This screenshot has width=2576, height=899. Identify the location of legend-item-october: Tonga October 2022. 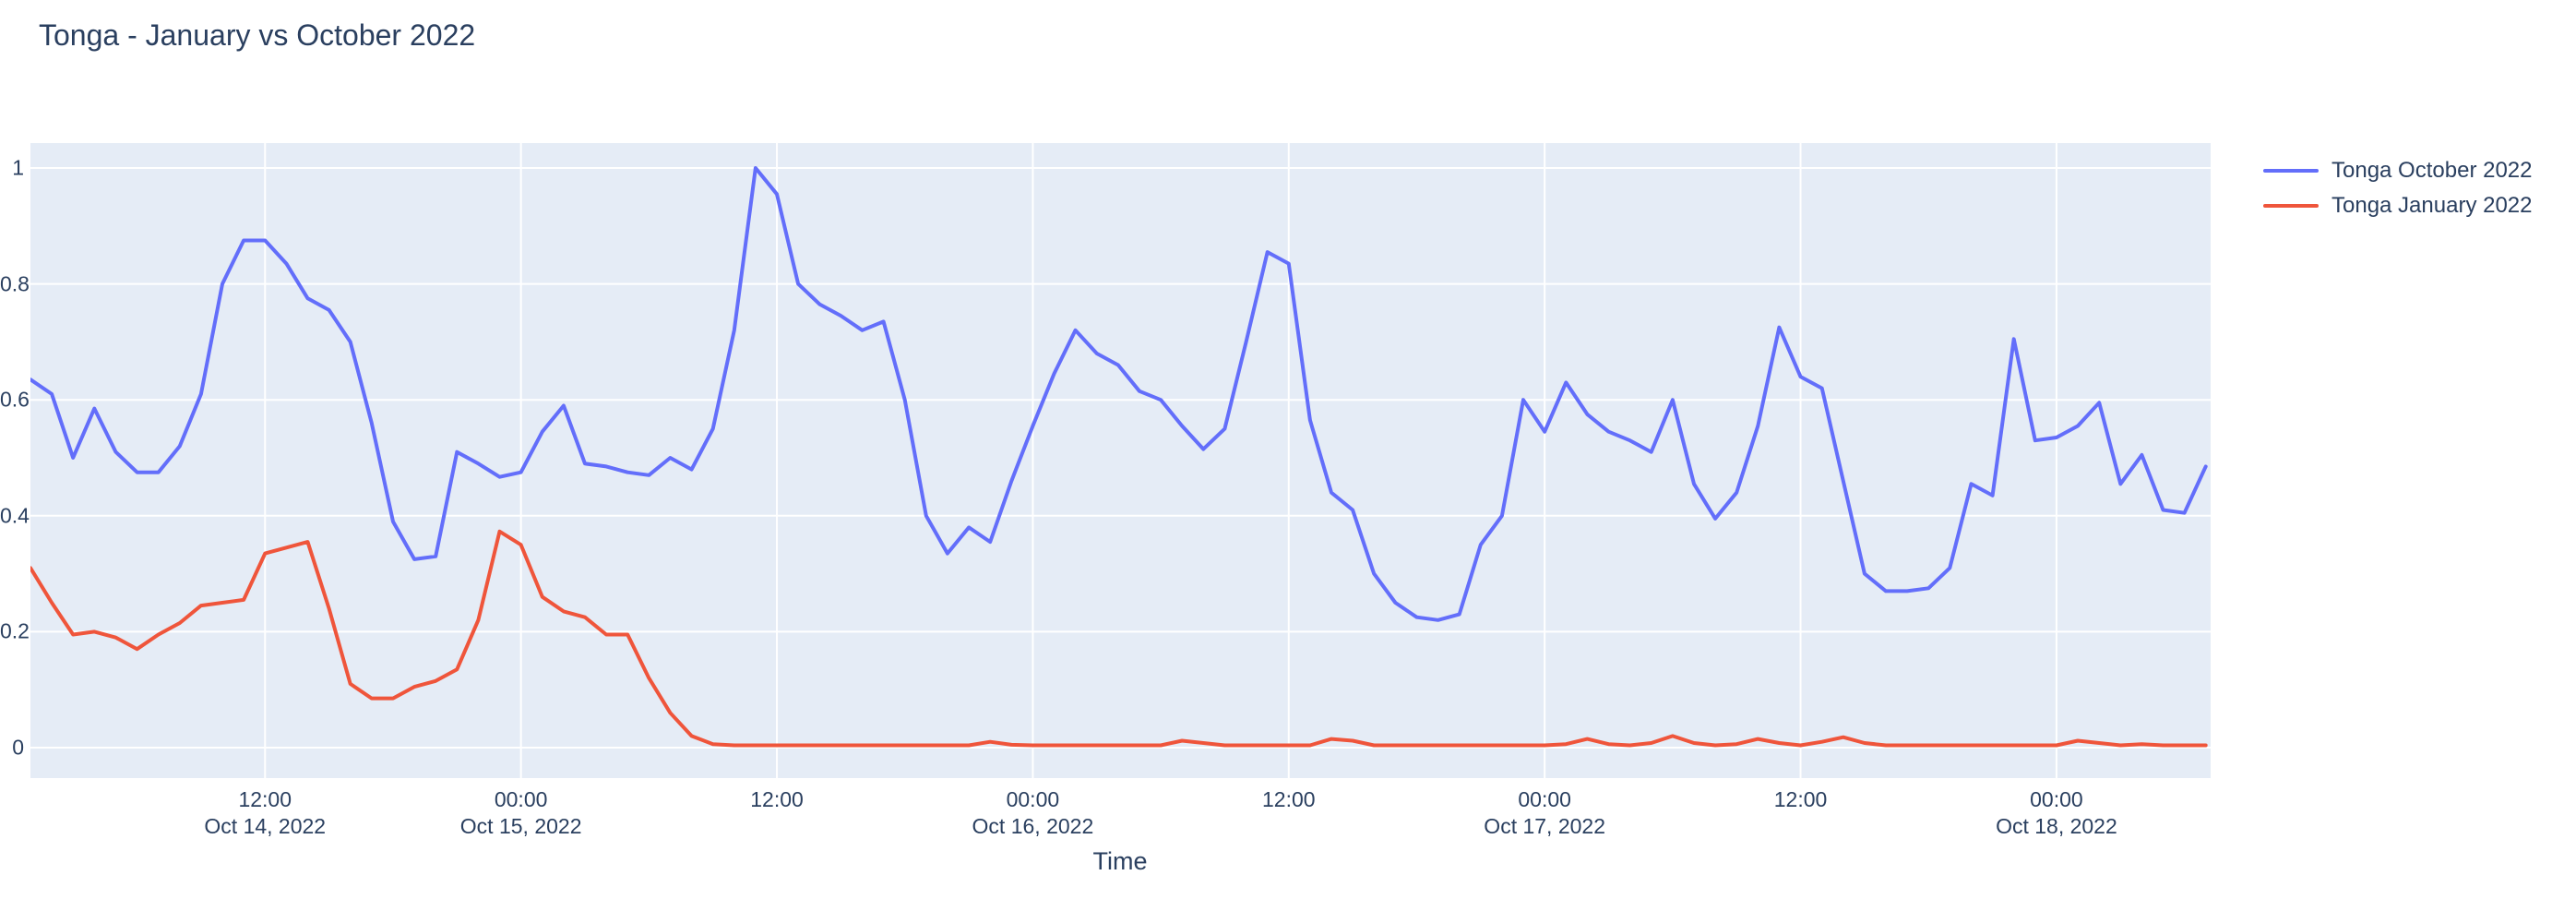
(2398, 170).